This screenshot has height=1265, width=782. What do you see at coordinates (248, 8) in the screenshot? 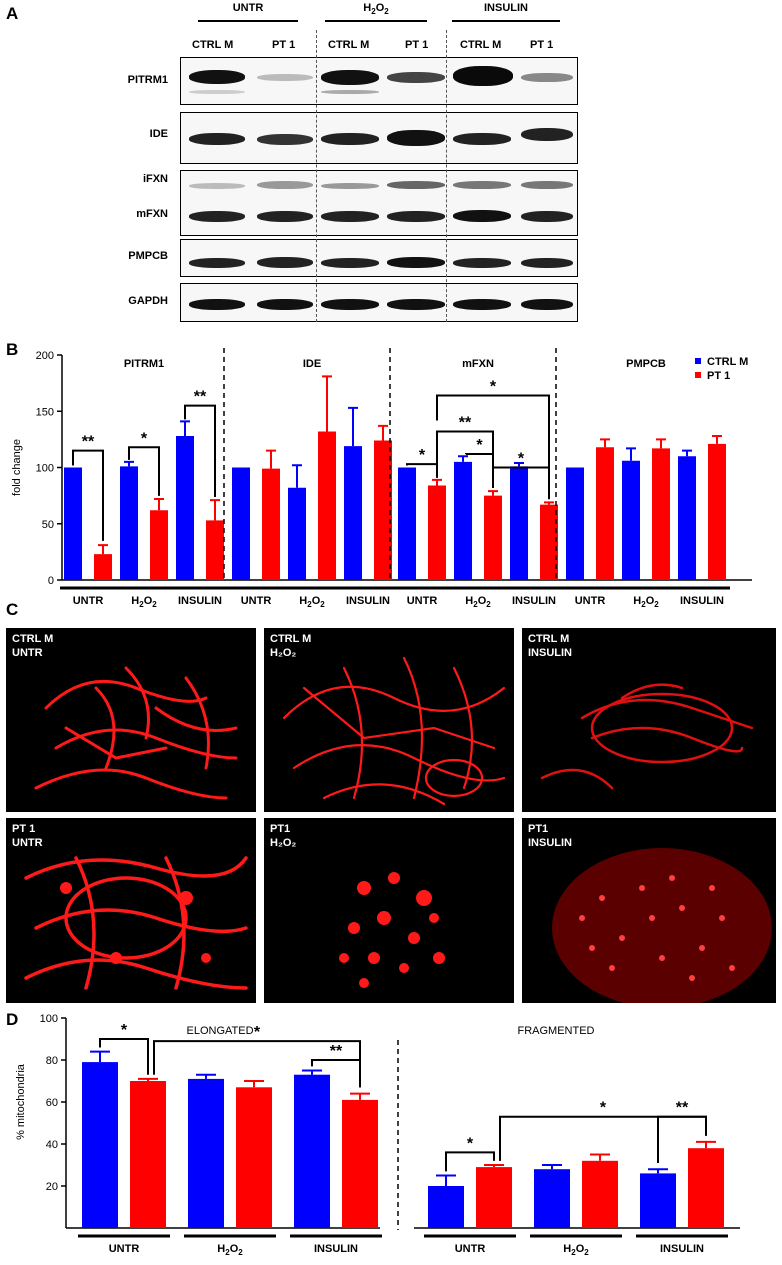
I see `condition-untr: UNTR` at bounding box center [248, 8].